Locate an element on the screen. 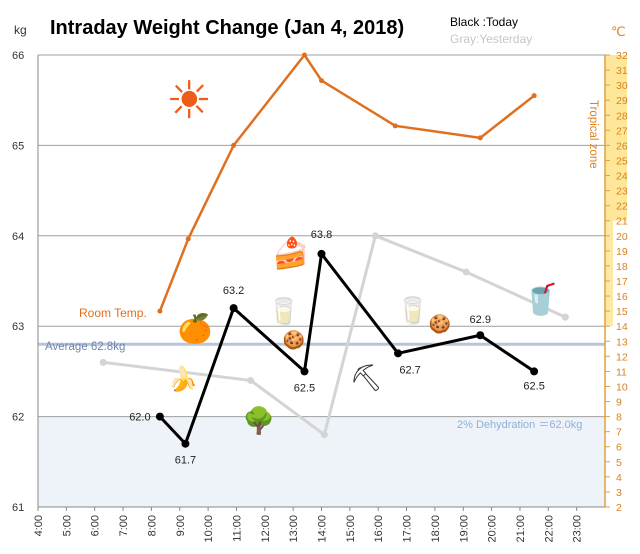  x-tick-label: 5:00 is located at coordinates (67, 525).